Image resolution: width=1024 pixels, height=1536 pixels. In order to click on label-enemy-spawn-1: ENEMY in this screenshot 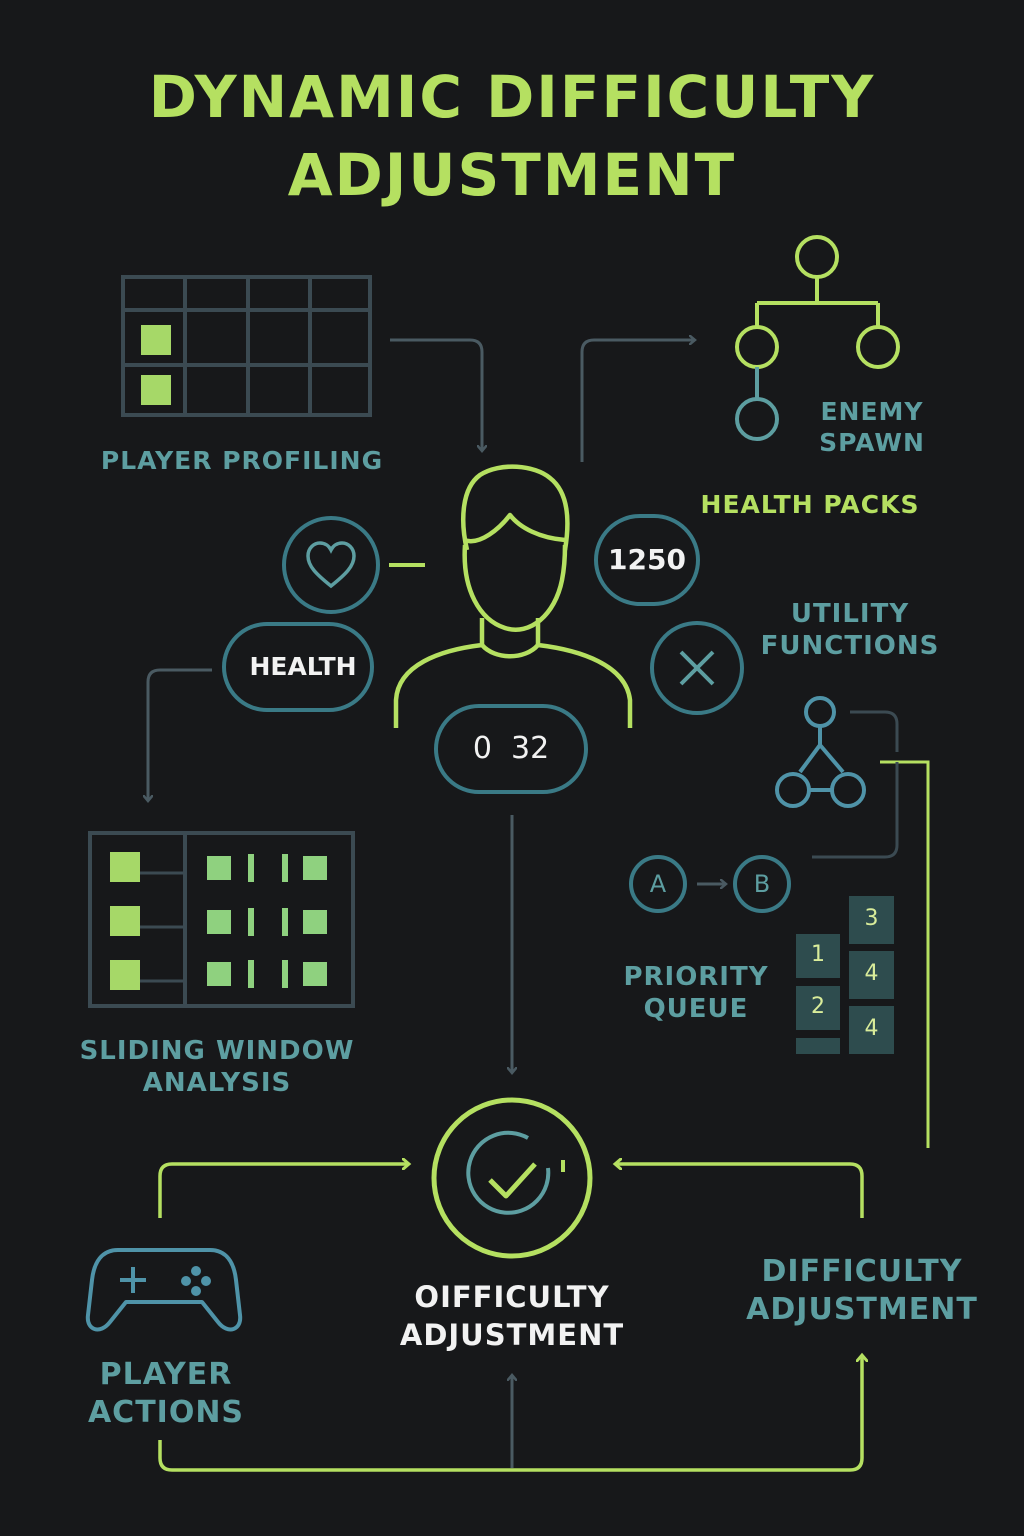, I will do `click(872, 411)`.